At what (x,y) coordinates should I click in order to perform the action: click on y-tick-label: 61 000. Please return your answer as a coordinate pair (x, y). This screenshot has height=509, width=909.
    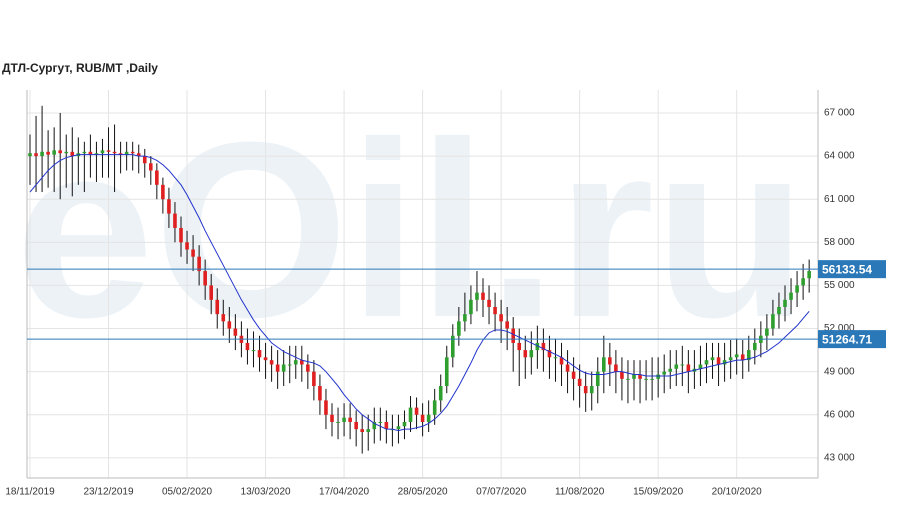
    Looking at the image, I should click on (839, 199).